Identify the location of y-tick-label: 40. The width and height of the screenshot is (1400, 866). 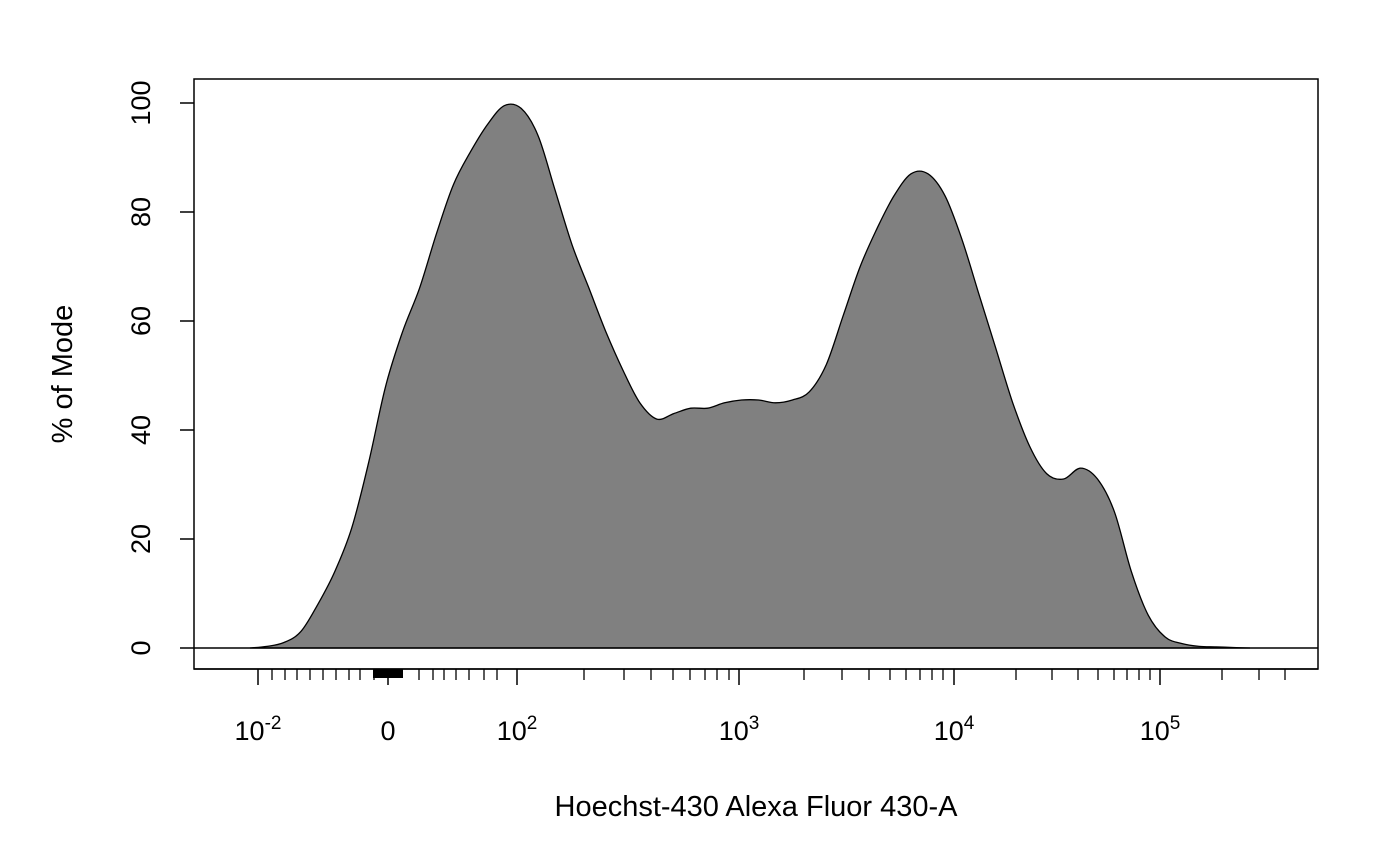
(141, 430).